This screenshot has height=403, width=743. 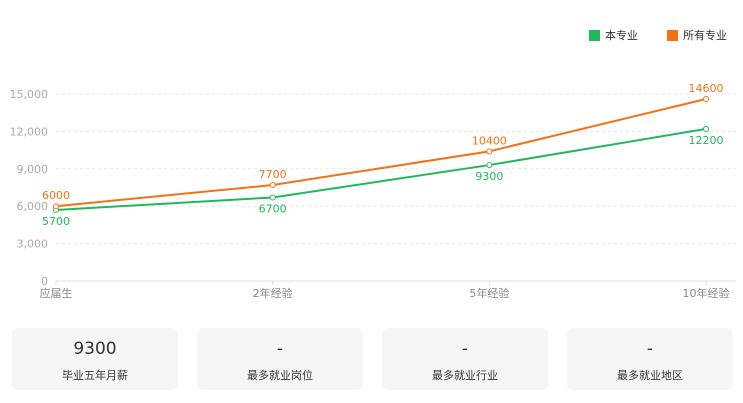 I want to click on stat-card: - 最多就业地区, so click(x=650, y=359).